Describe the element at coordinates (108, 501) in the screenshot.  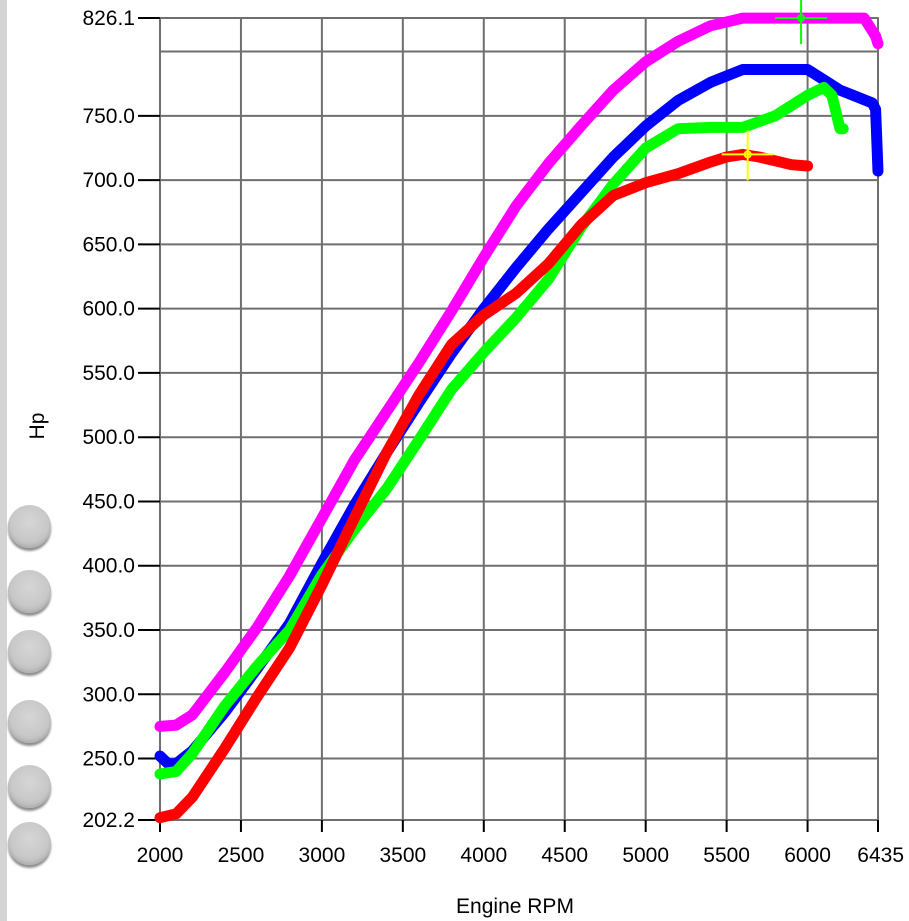
I see `y-tick-label-6: 450.0` at that location.